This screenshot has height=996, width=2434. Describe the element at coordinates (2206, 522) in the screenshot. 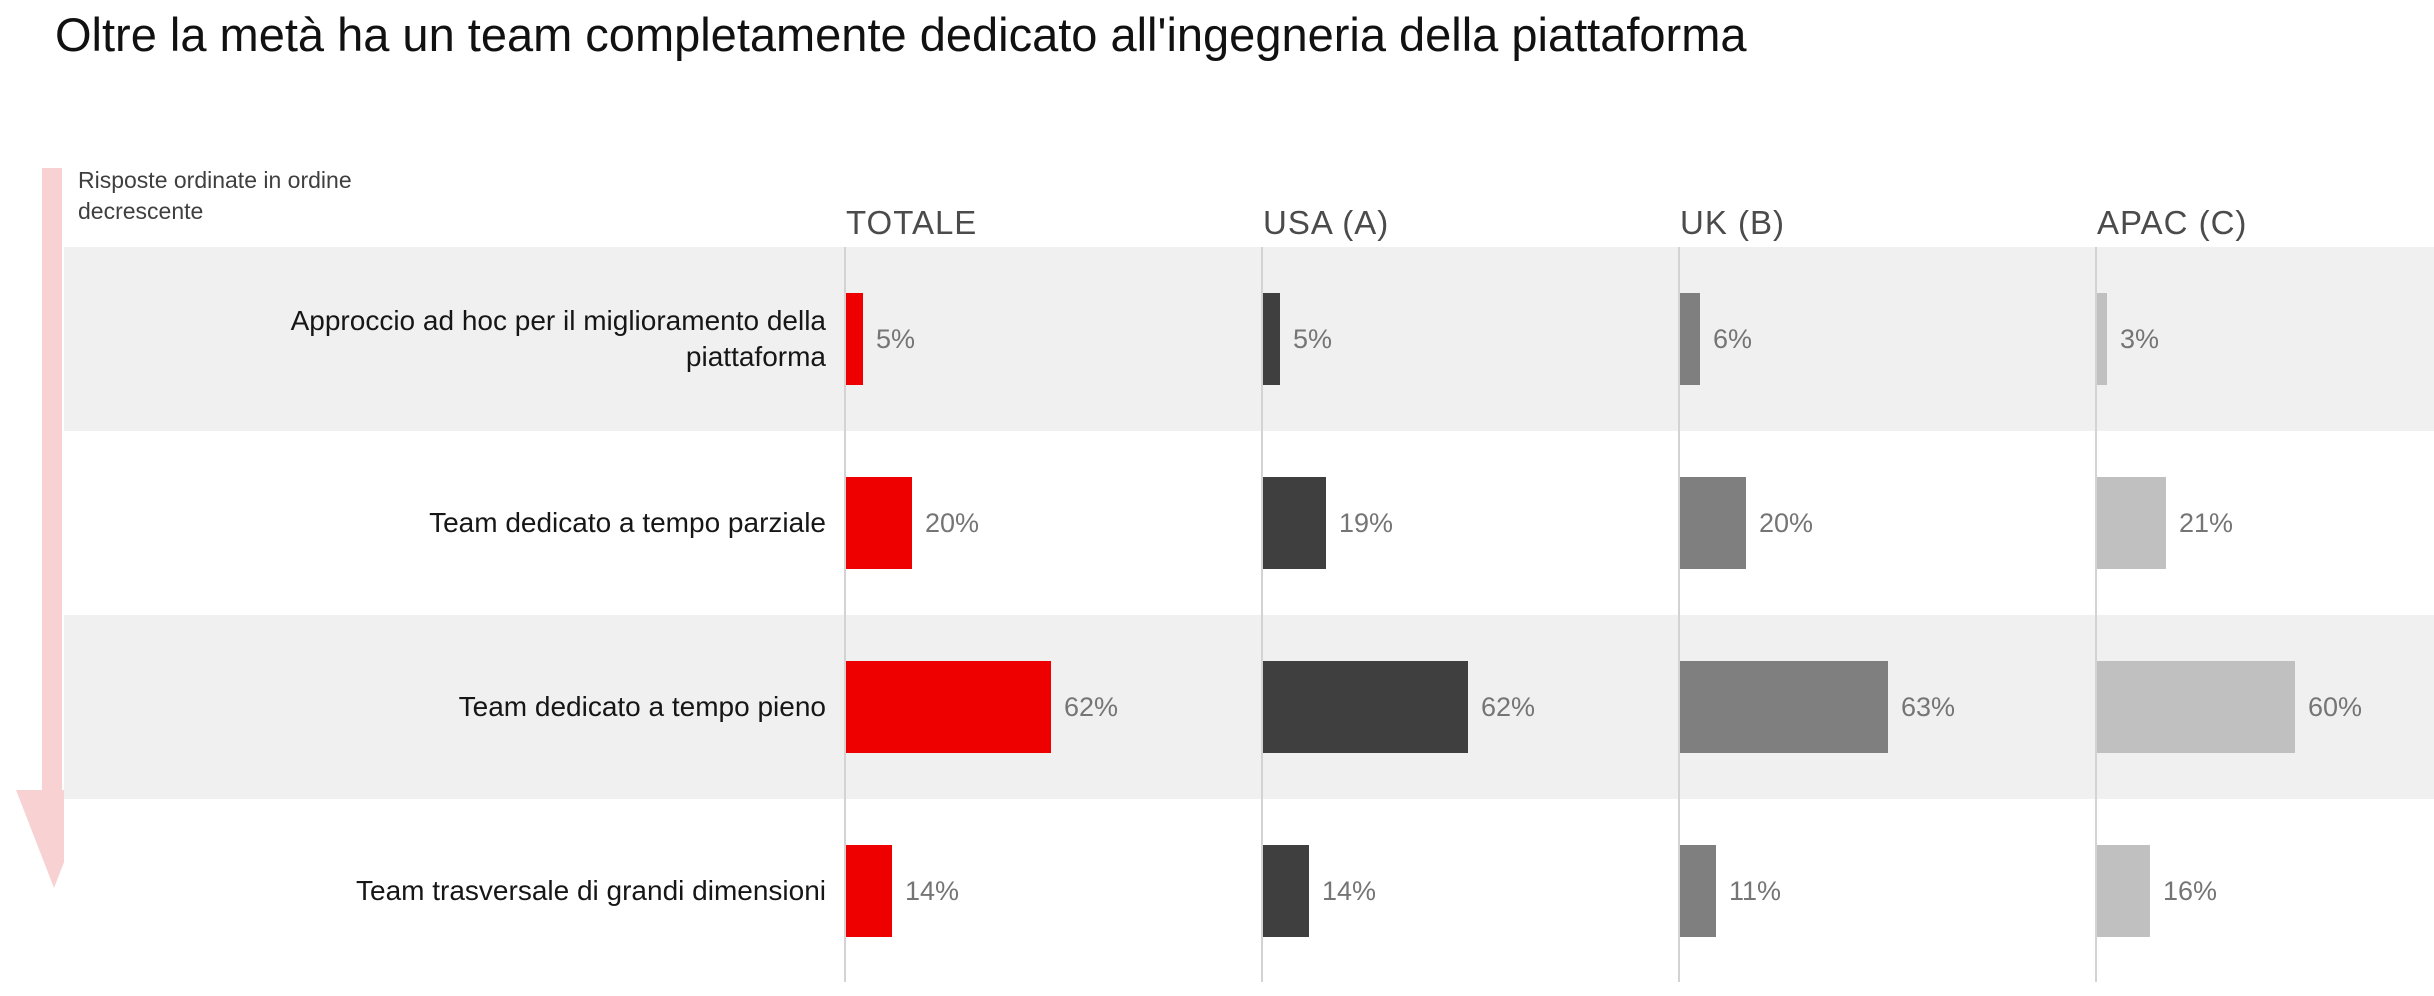

I see `bar-value-label: 21%` at that location.